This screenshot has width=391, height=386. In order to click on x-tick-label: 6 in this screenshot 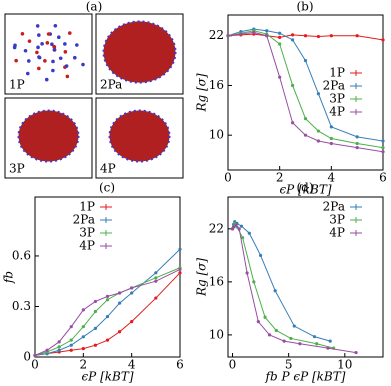, I will do `click(180, 365)`.